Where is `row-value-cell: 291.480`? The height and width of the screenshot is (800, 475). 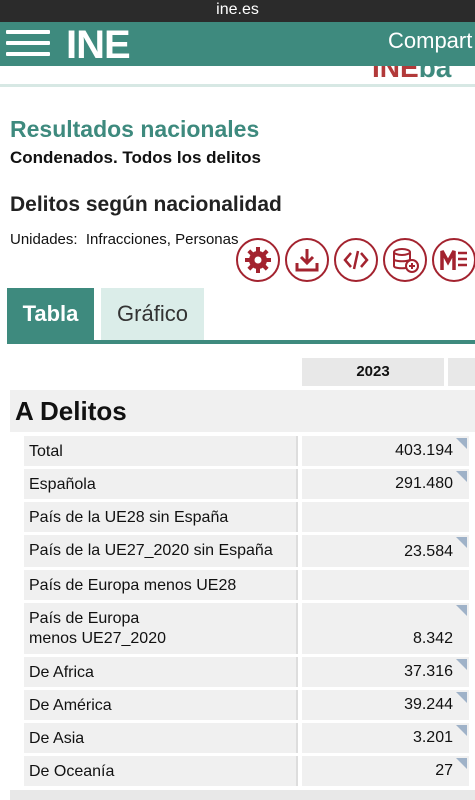 row-value-cell: 291.480 is located at coordinates (385, 484).